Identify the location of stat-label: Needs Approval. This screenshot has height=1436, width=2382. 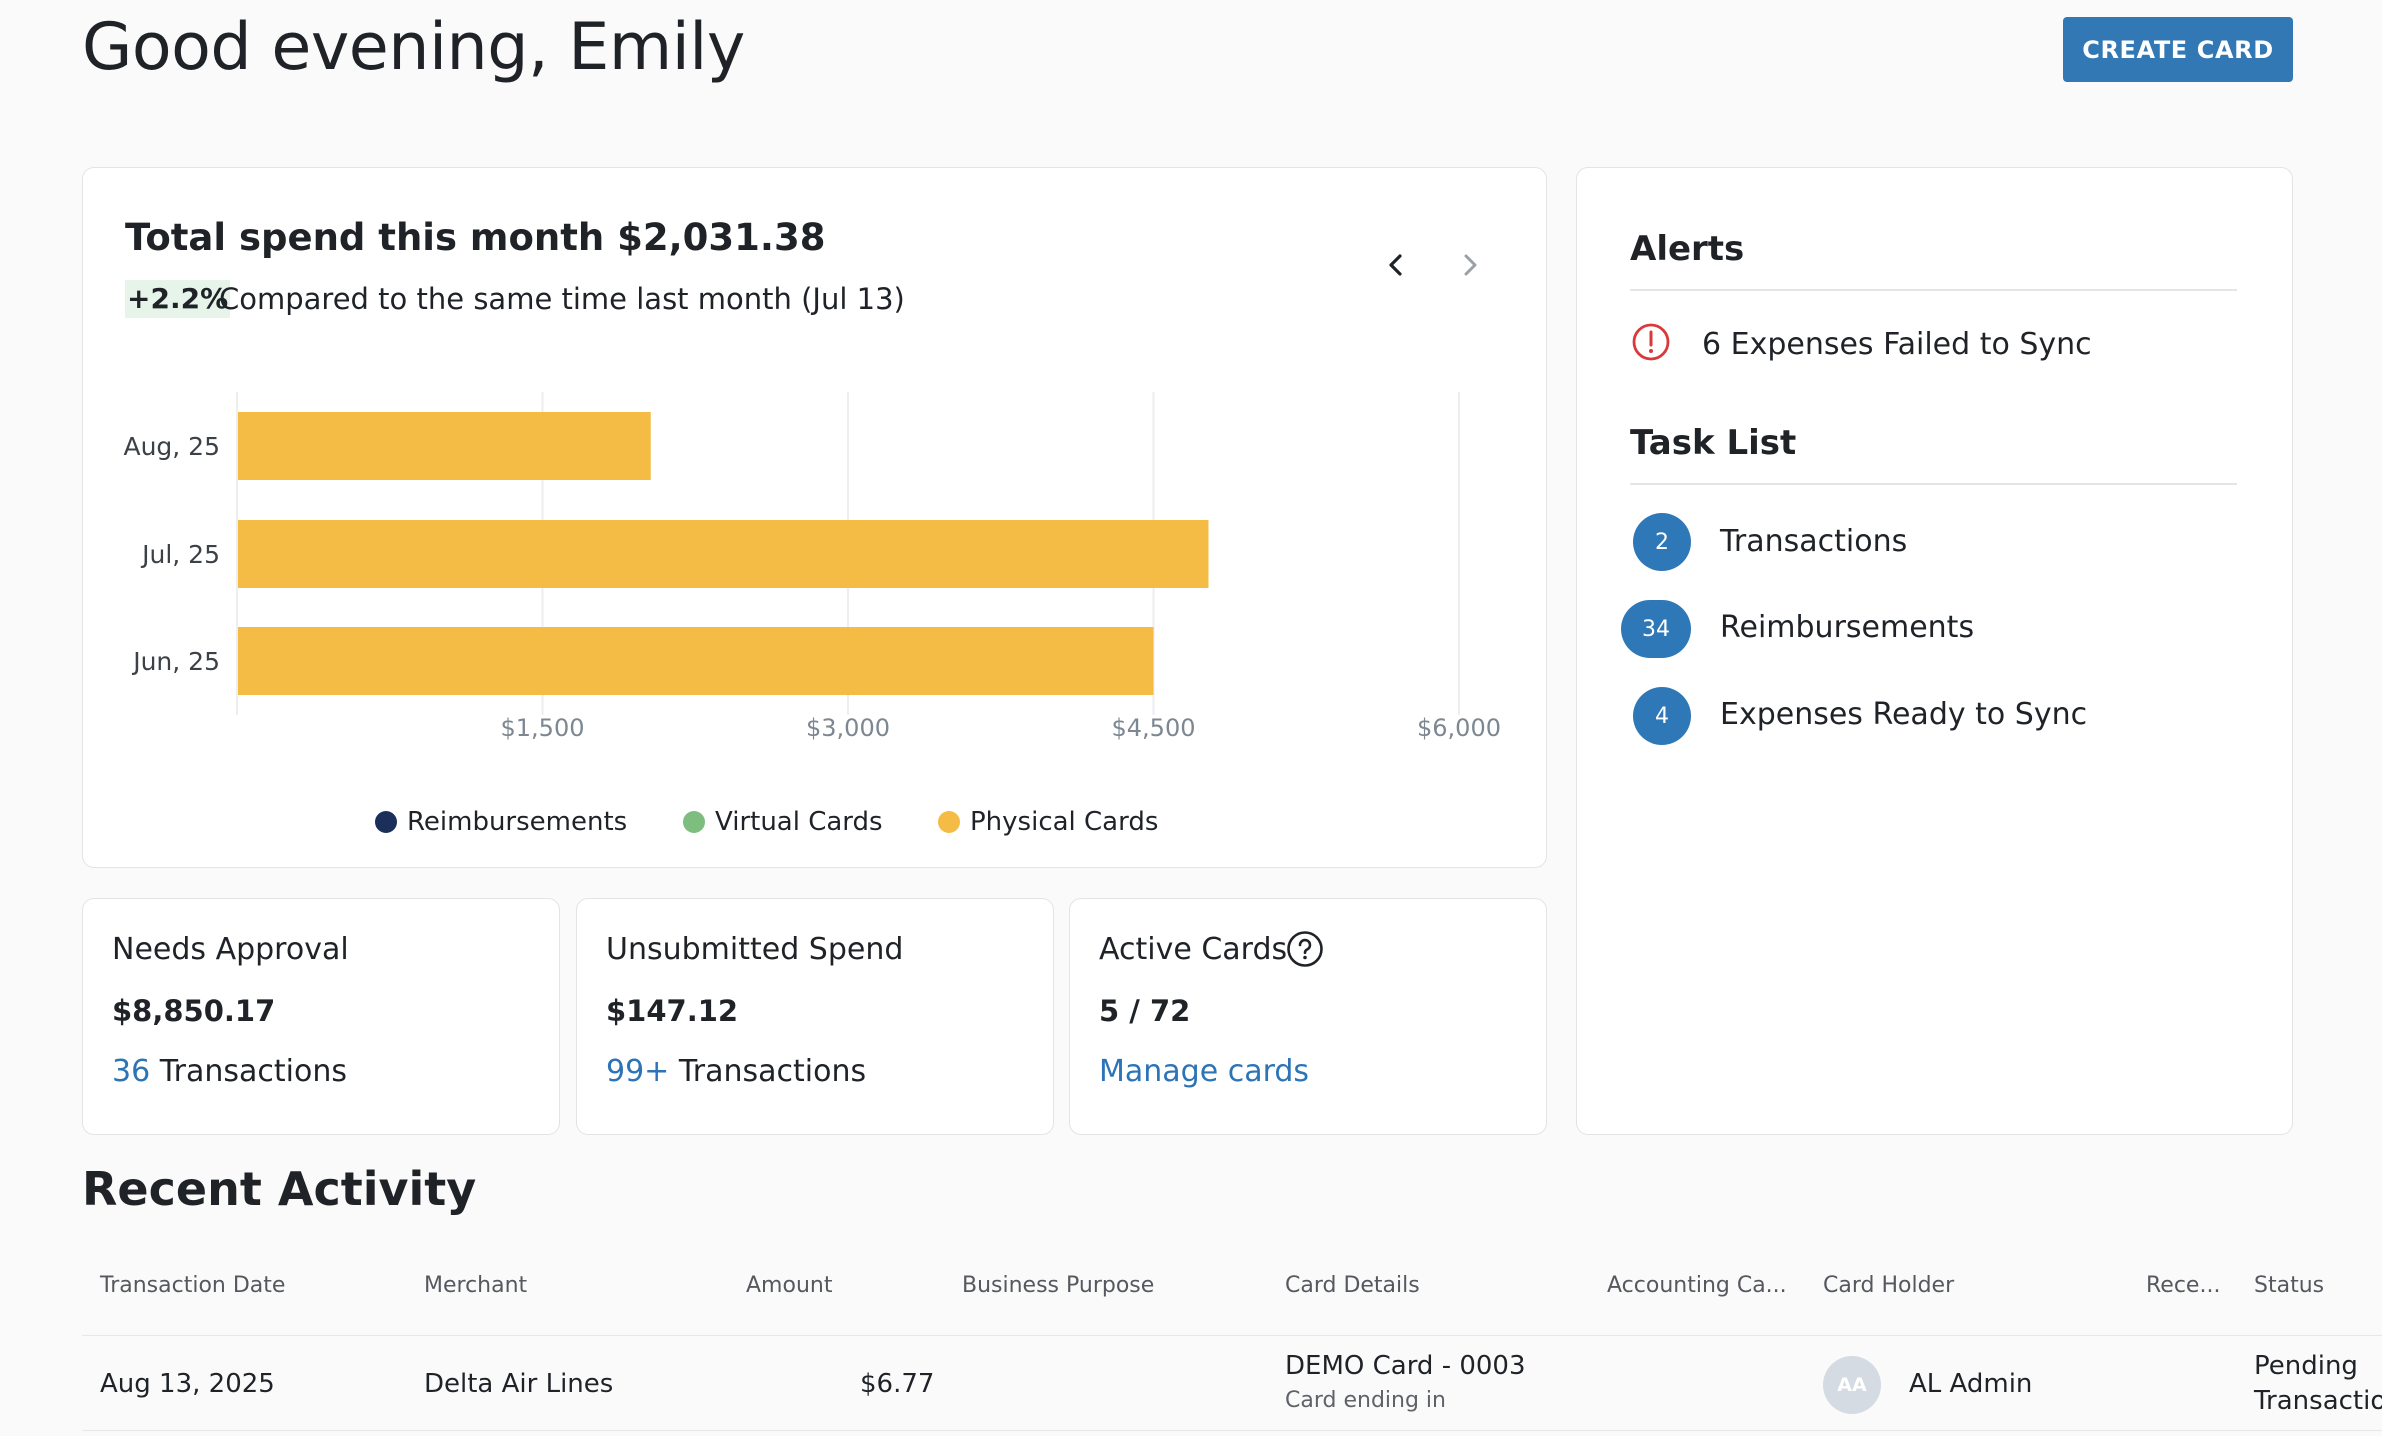
(230, 949).